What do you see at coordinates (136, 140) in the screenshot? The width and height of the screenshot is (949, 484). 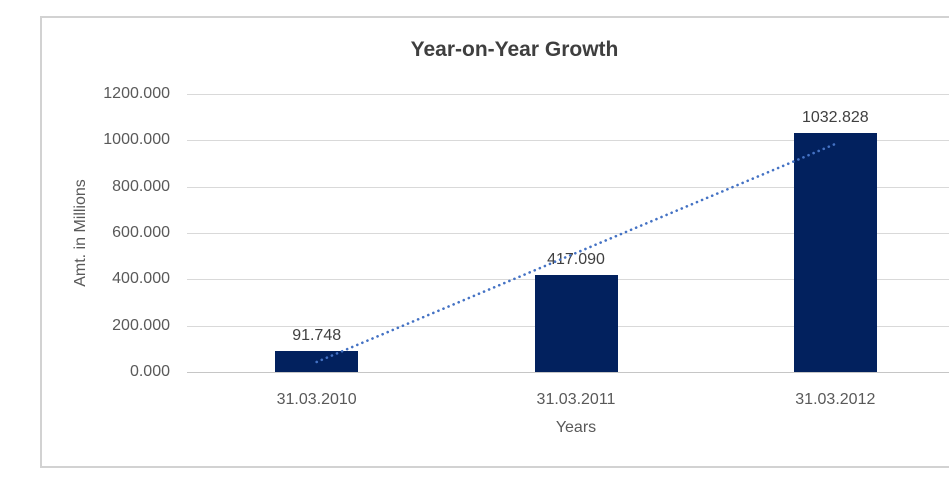 I see `y-tick-label: 1000.000` at bounding box center [136, 140].